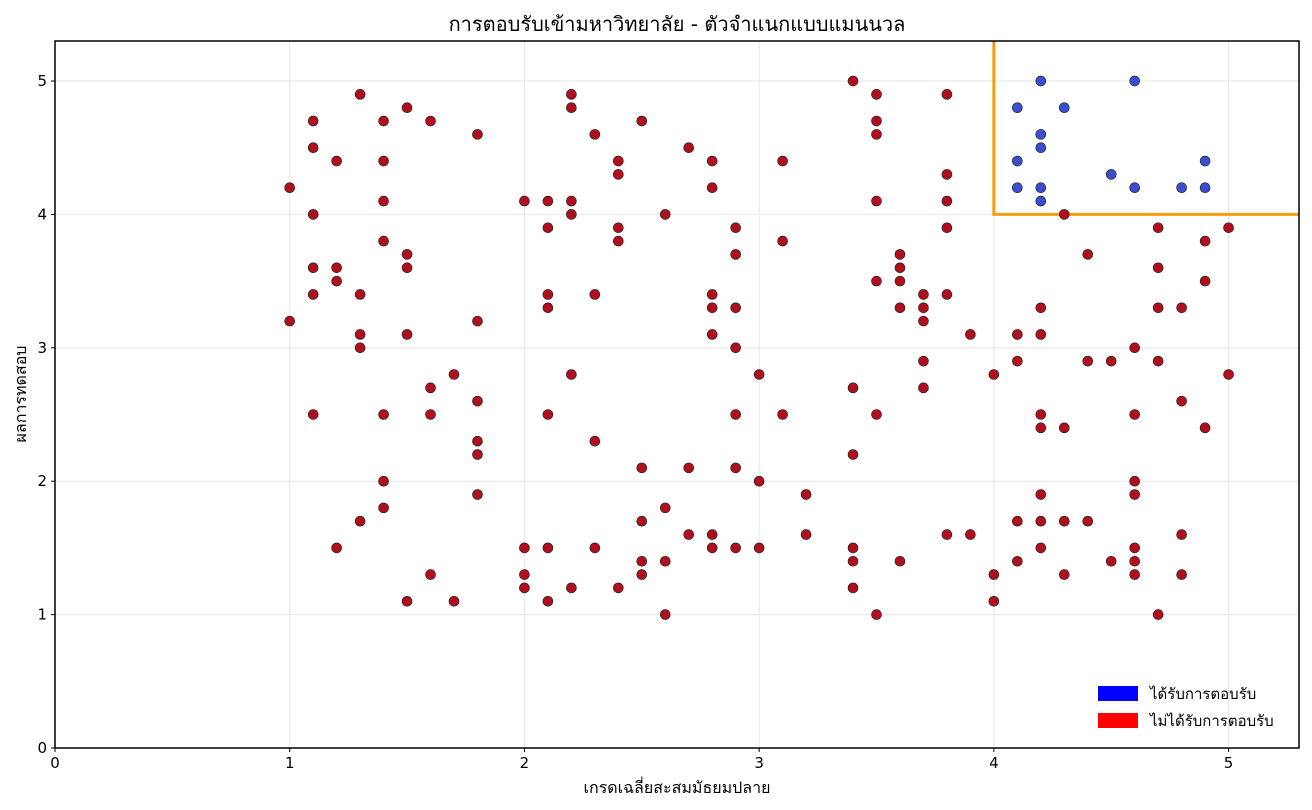  What do you see at coordinates (42, 748) in the screenshot?
I see `y-tick-label: 0` at bounding box center [42, 748].